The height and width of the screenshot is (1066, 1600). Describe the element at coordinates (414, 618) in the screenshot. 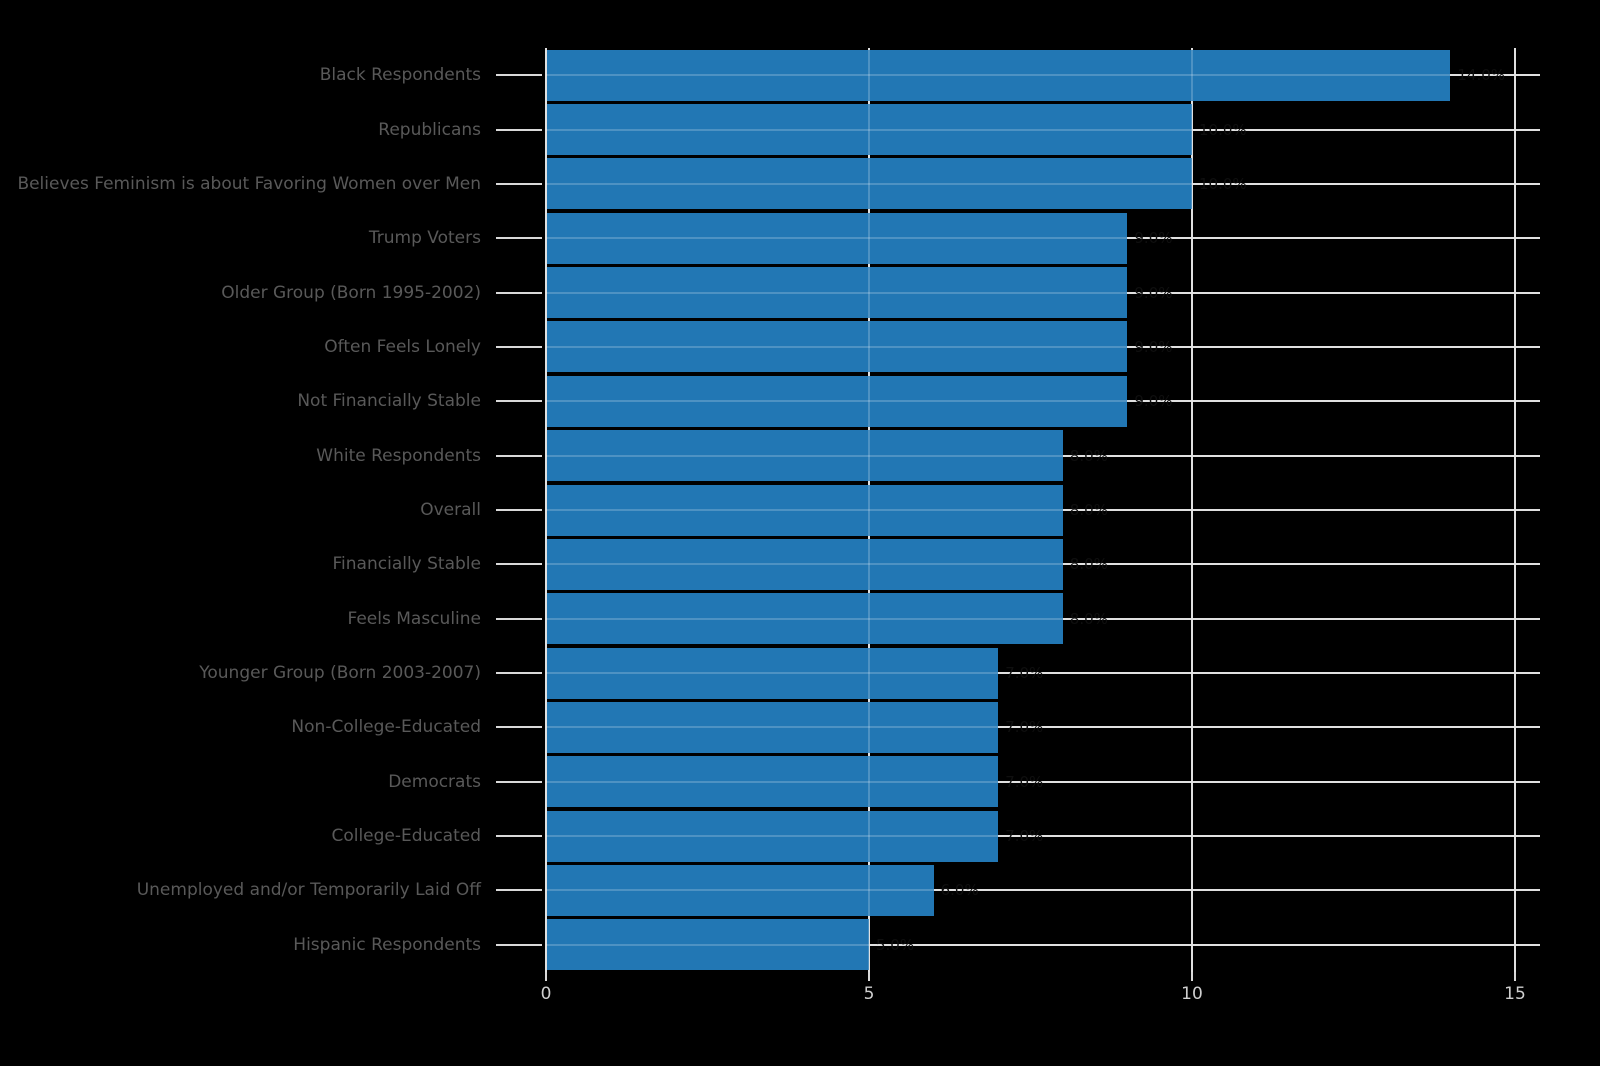

I see `category-label: Feels Masculine` at that location.